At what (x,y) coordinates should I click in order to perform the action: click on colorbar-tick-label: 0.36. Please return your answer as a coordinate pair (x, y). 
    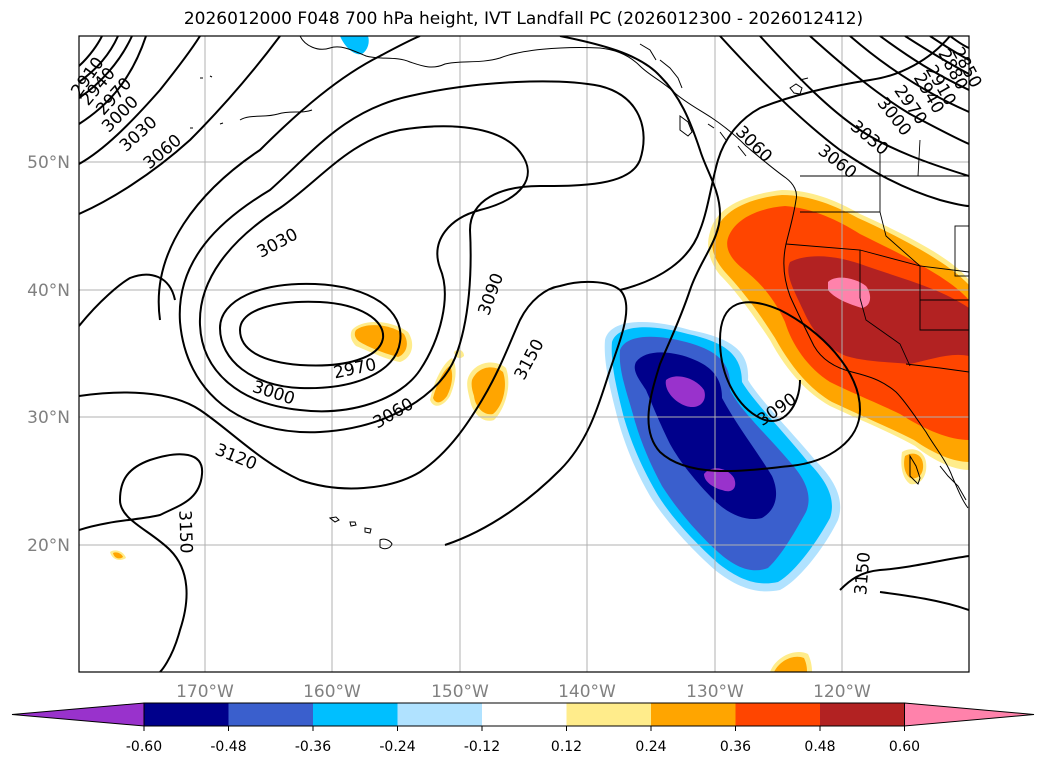
    Looking at the image, I should click on (735, 747).